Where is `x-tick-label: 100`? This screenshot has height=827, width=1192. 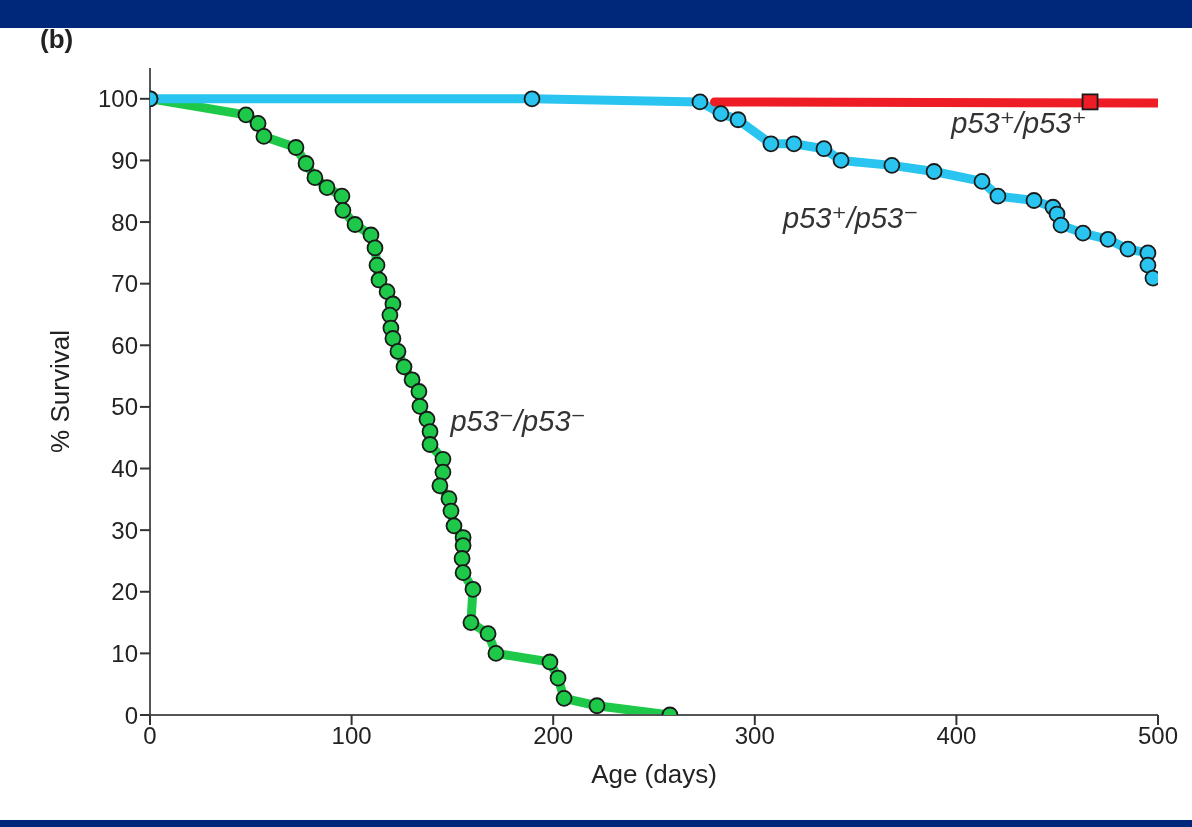
x-tick-label: 100 is located at coordinates (351, 736).